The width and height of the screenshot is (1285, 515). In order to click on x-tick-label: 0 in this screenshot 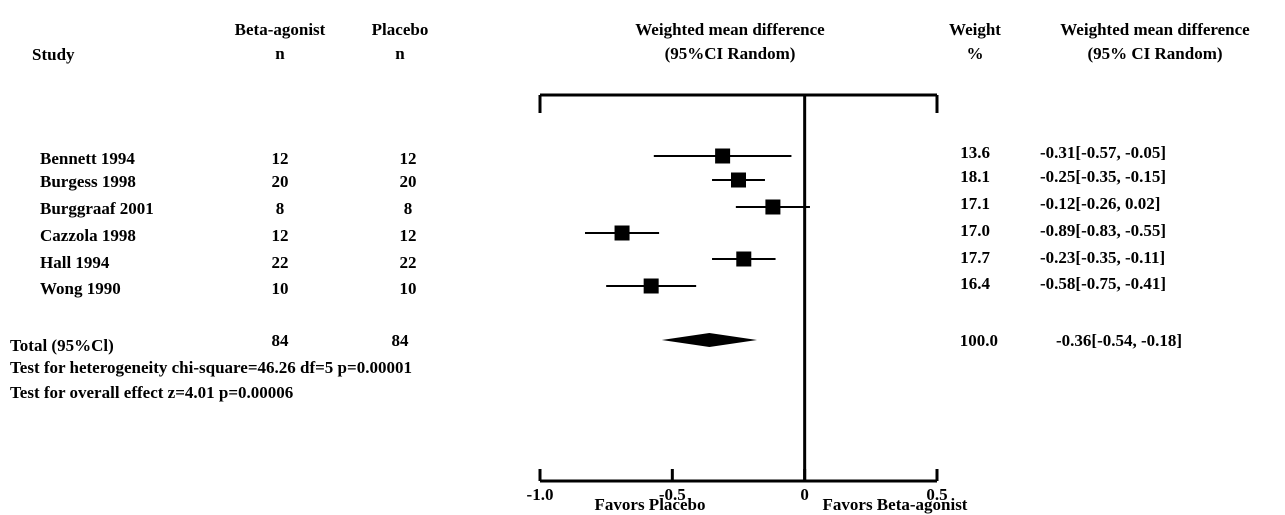, I will do `click(804, 494)`.